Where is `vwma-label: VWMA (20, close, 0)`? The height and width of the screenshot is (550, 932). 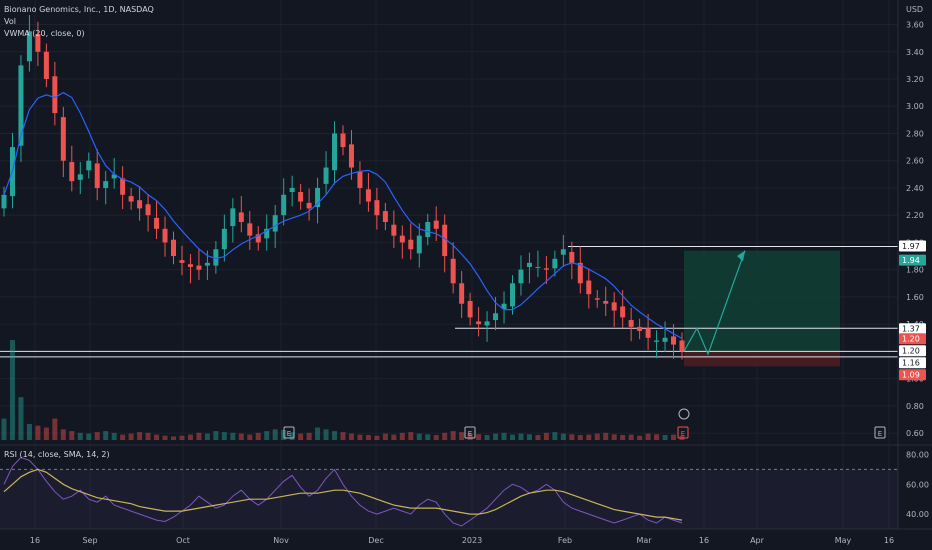
vwma-label: VWMA (20, close, 0) is located at coordinates (44, 33).